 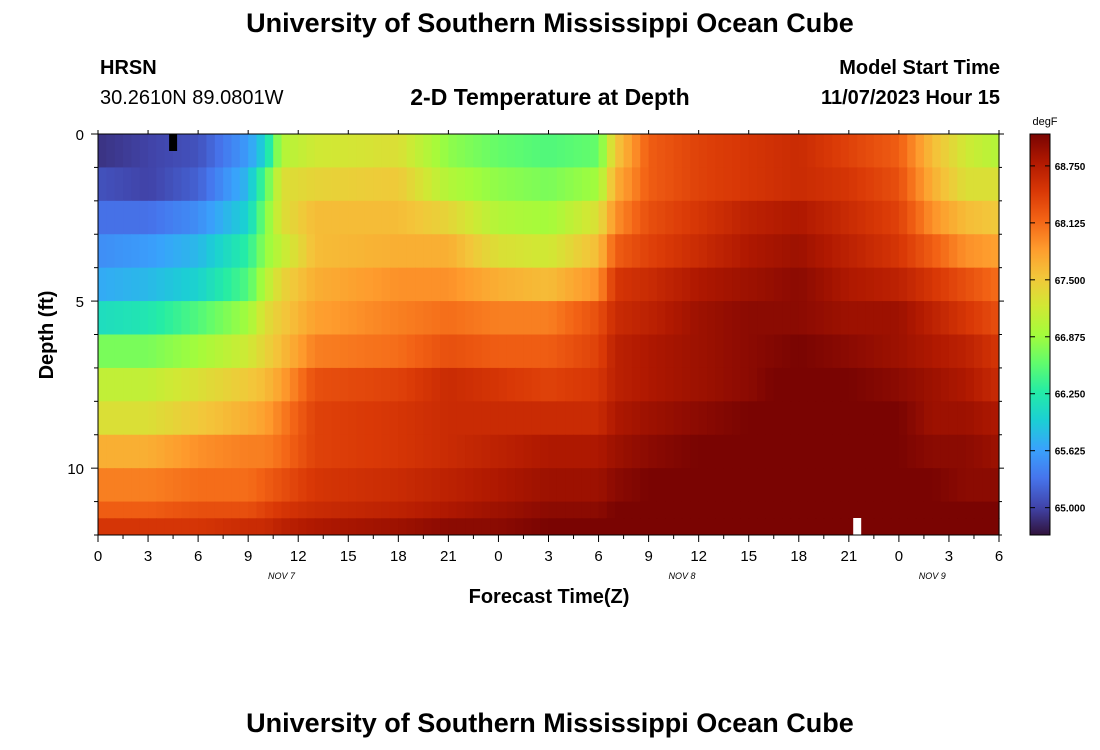 I want to click on colorbar-gradient, so click(x=1040, y=334).